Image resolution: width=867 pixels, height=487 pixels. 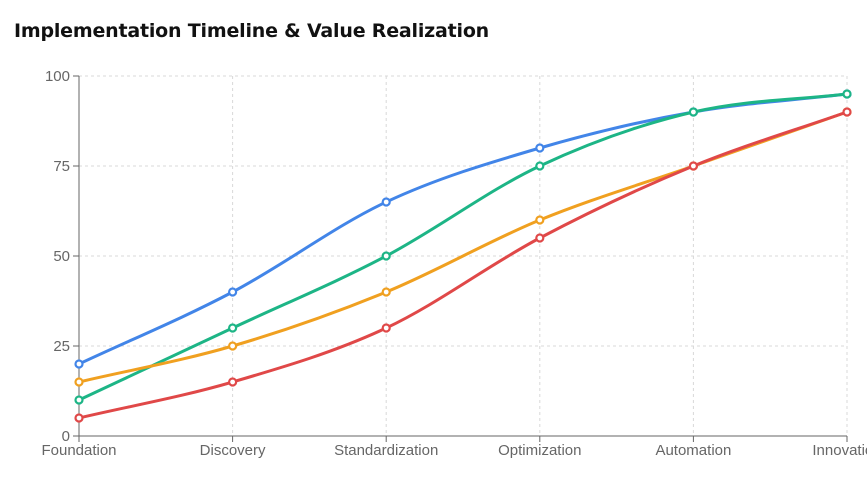 What do you see at coordinates (66, 436) in the screenshot?
I see `y-tick-label: 0` at bounding box center [66, 436].